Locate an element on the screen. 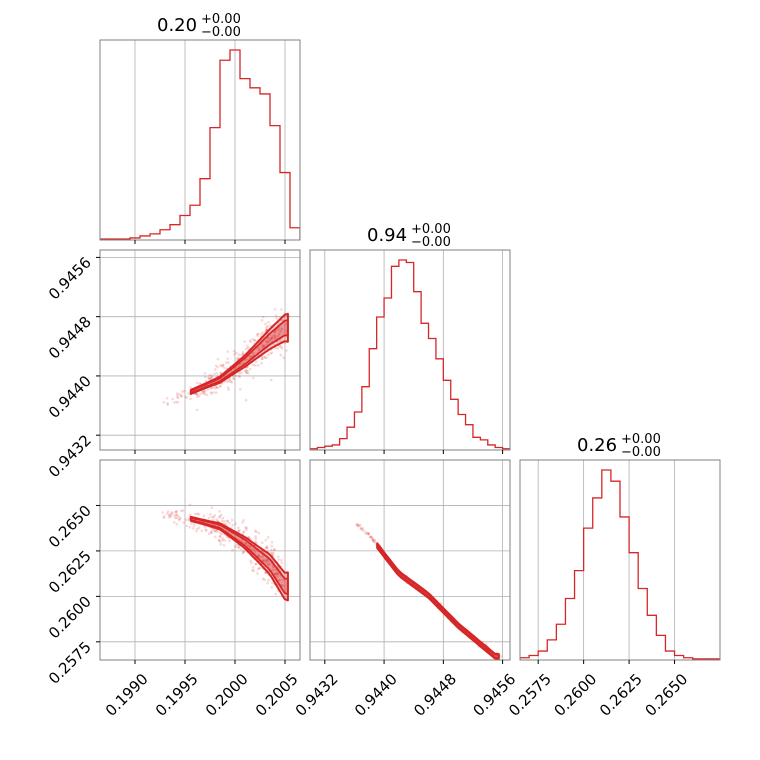  xtick-label-1-2: 0.9448 is located at coordinates (435, 695).